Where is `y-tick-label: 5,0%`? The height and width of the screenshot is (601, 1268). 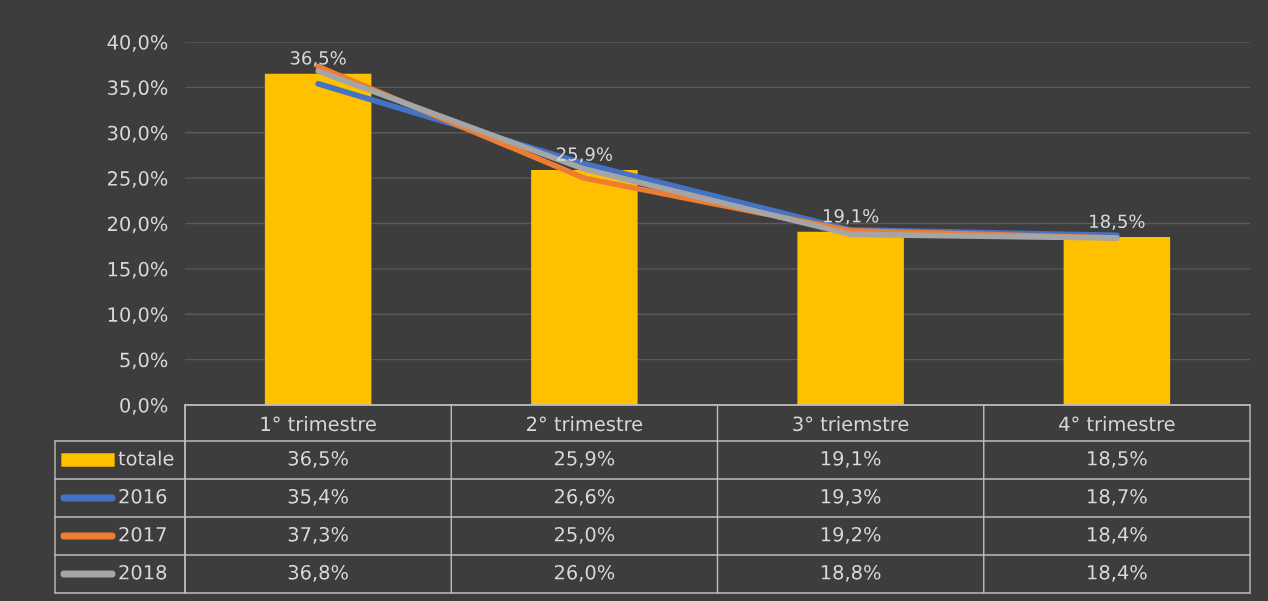
y-tick-label: 5,0% is located at coordinates (144, 361).